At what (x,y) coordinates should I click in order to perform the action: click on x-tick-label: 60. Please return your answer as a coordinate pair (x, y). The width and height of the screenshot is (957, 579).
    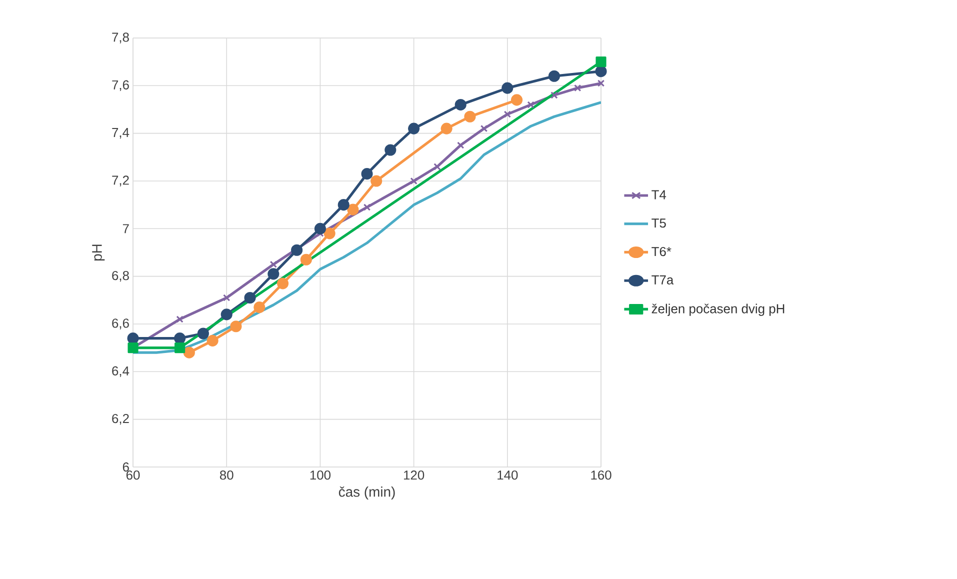
    Looking at the image, I should click on (133, 475).